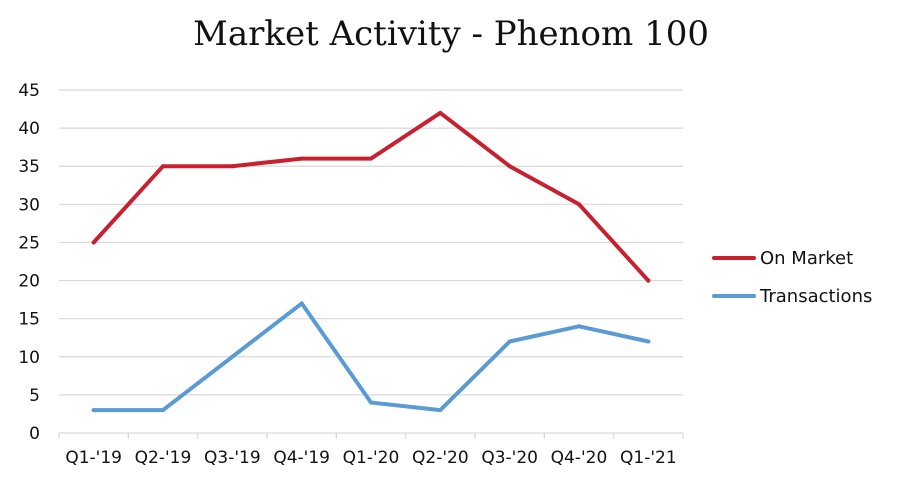 The height and width of the screenshot is (485, 902). What do you see at coordinates (232, 458) in the screenshot?
I see `x-tick-label: Q3-'19` at bounding box center [232, 458].